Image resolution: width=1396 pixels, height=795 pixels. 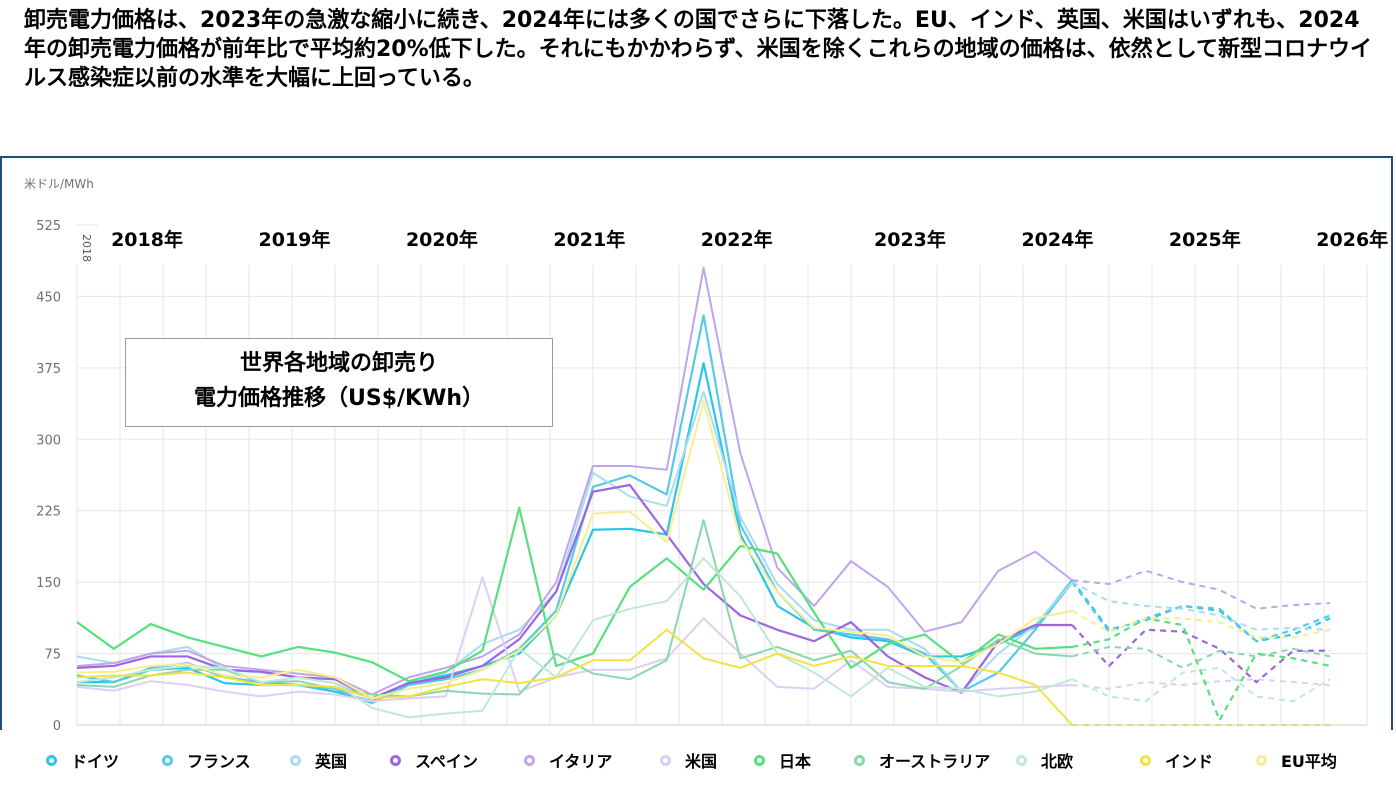 I want to click on y-tick-label: 525, so click(x=48, y=226).